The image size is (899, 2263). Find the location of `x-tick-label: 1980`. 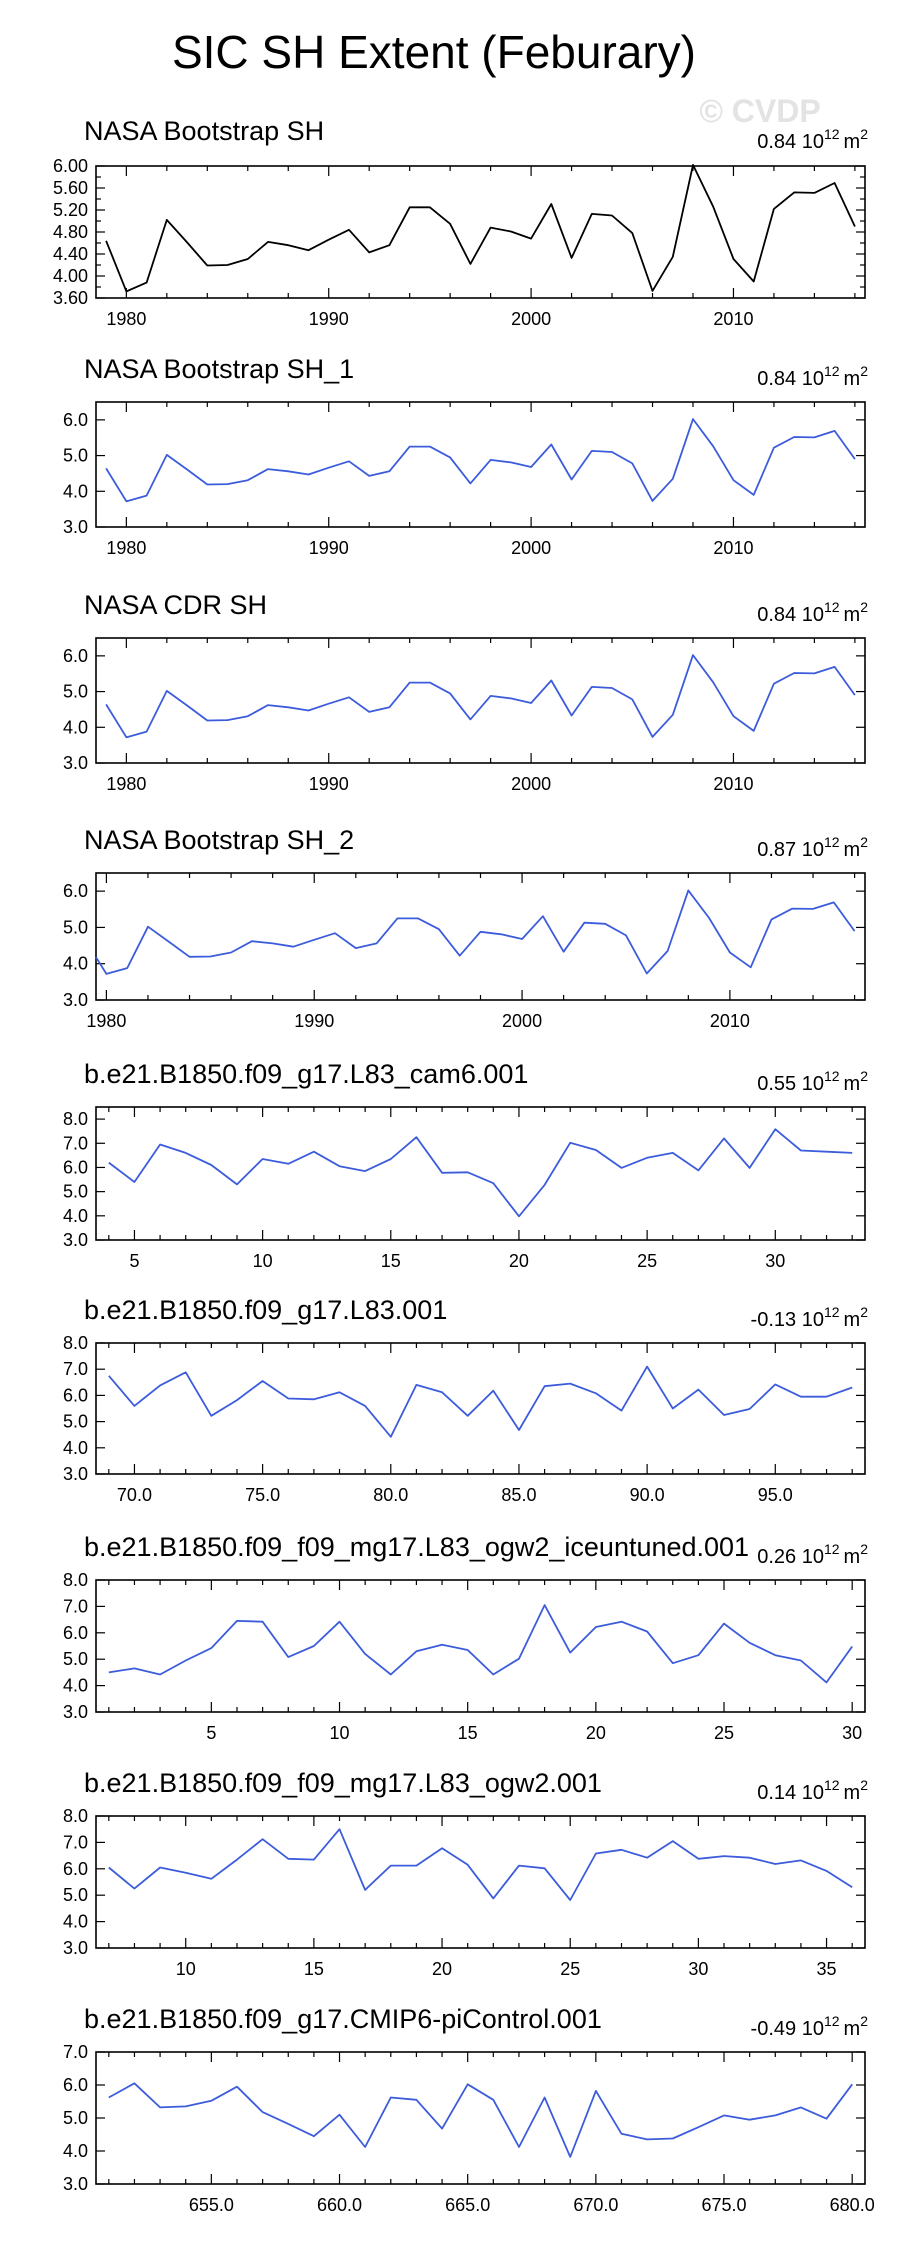

x-tick-label: 1980 is located at coordinates (106, 1021).